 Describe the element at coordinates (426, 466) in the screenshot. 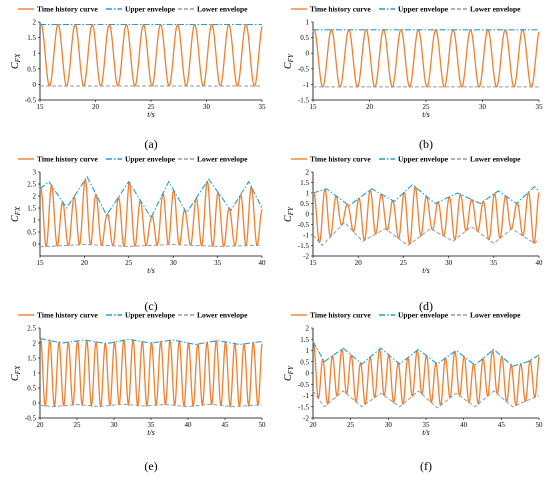

I see `panel-caption: (f)` at that location.